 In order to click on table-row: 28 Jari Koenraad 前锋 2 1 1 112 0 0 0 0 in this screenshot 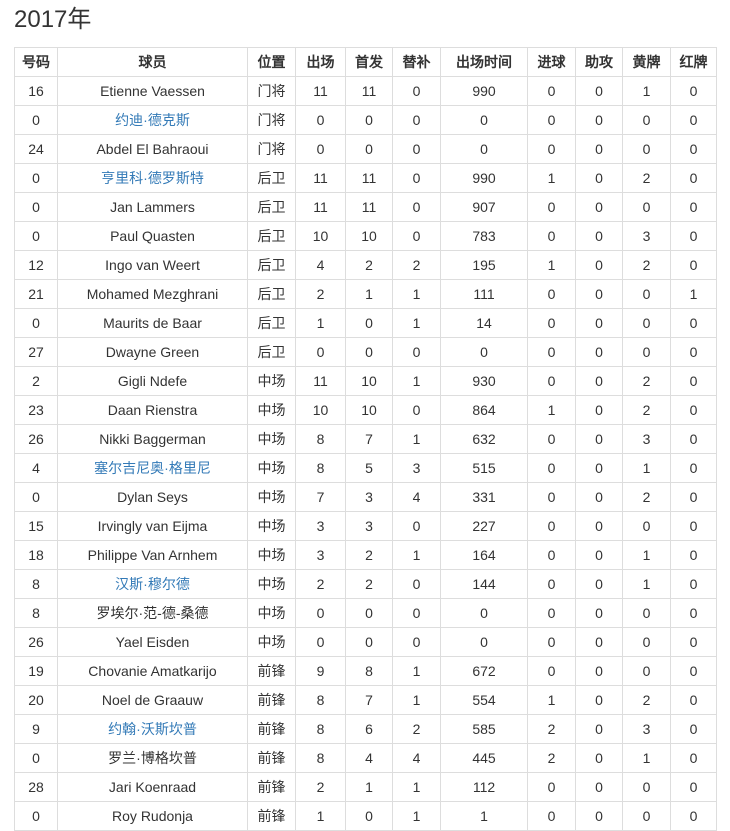, I will do `click(365, 787)`.